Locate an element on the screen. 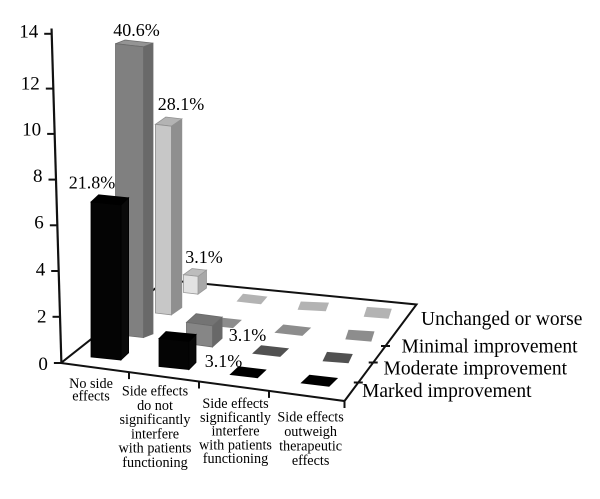 This screenshot has width=600, height=499. svg-text: 28.1% is located at coordinates (181, 104).